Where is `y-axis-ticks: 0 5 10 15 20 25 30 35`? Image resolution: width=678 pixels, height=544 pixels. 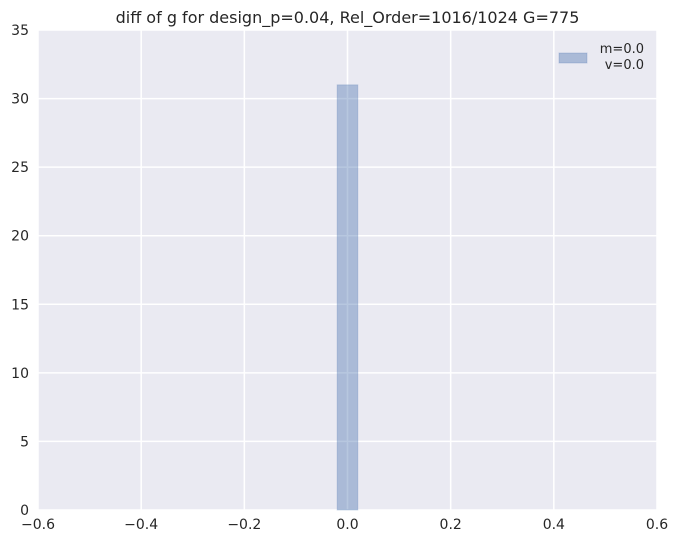
y-axis-ticks: 0 5 10 15 20 25 30 35 is located at coordinates (20, 271).